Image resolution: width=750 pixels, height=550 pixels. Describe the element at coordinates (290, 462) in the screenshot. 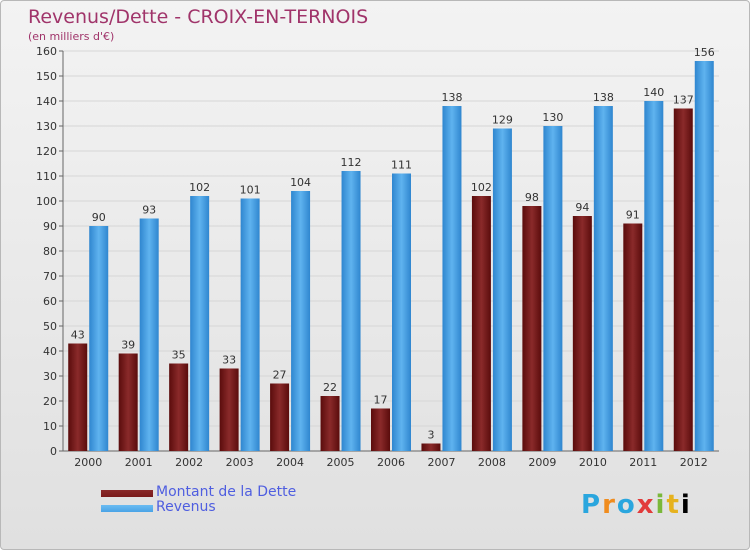

I see `x-tick-label: 2004` at that location.